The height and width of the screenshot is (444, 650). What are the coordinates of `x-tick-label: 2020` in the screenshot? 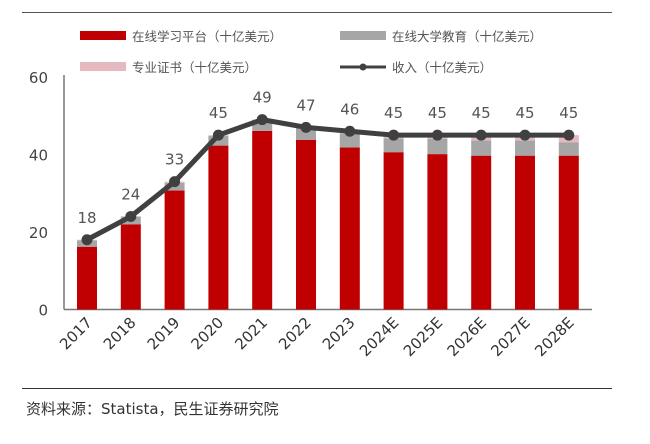 It's located at (207, 334).